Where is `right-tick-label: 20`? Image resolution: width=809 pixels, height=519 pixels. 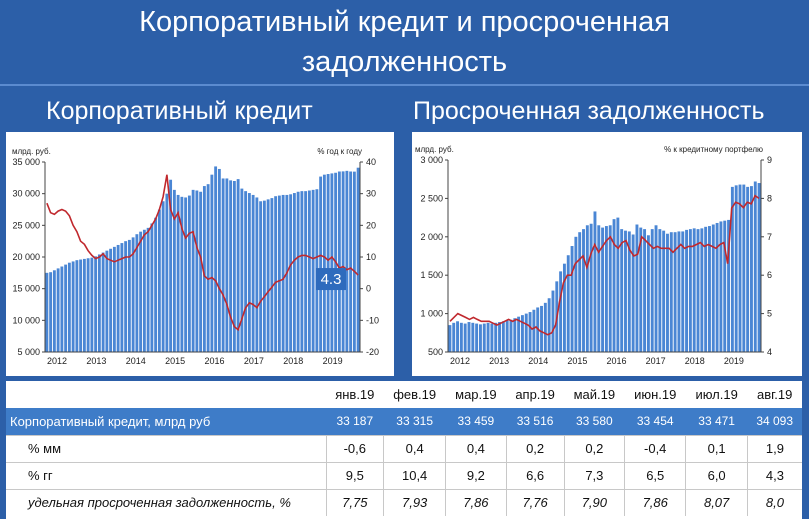 right-tick-label: 20 is located at coordinates (371, 225).